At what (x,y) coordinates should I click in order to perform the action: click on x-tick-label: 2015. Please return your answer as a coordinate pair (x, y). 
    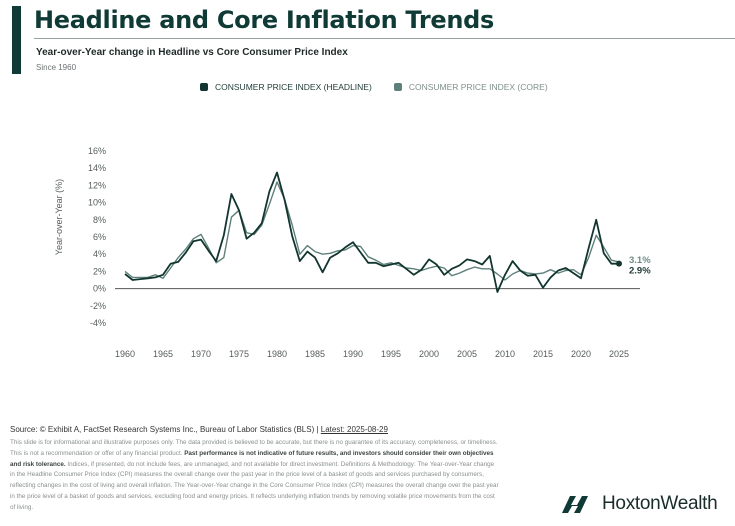
    Looking at the image, I should click on (543, 354).